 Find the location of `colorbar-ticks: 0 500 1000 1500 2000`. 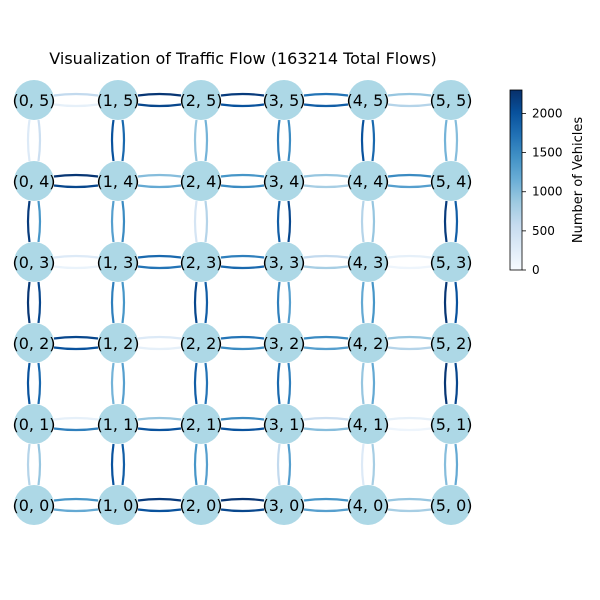

colorbar-ticks: 0 500 1000 1500 2000 is located at coordinates (542, 191).